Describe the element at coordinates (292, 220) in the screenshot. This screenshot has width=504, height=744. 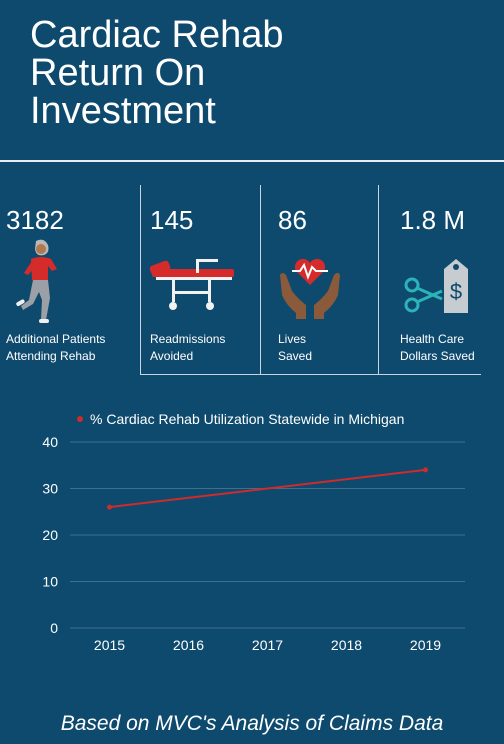
I see `stat-value: 86` at that location.